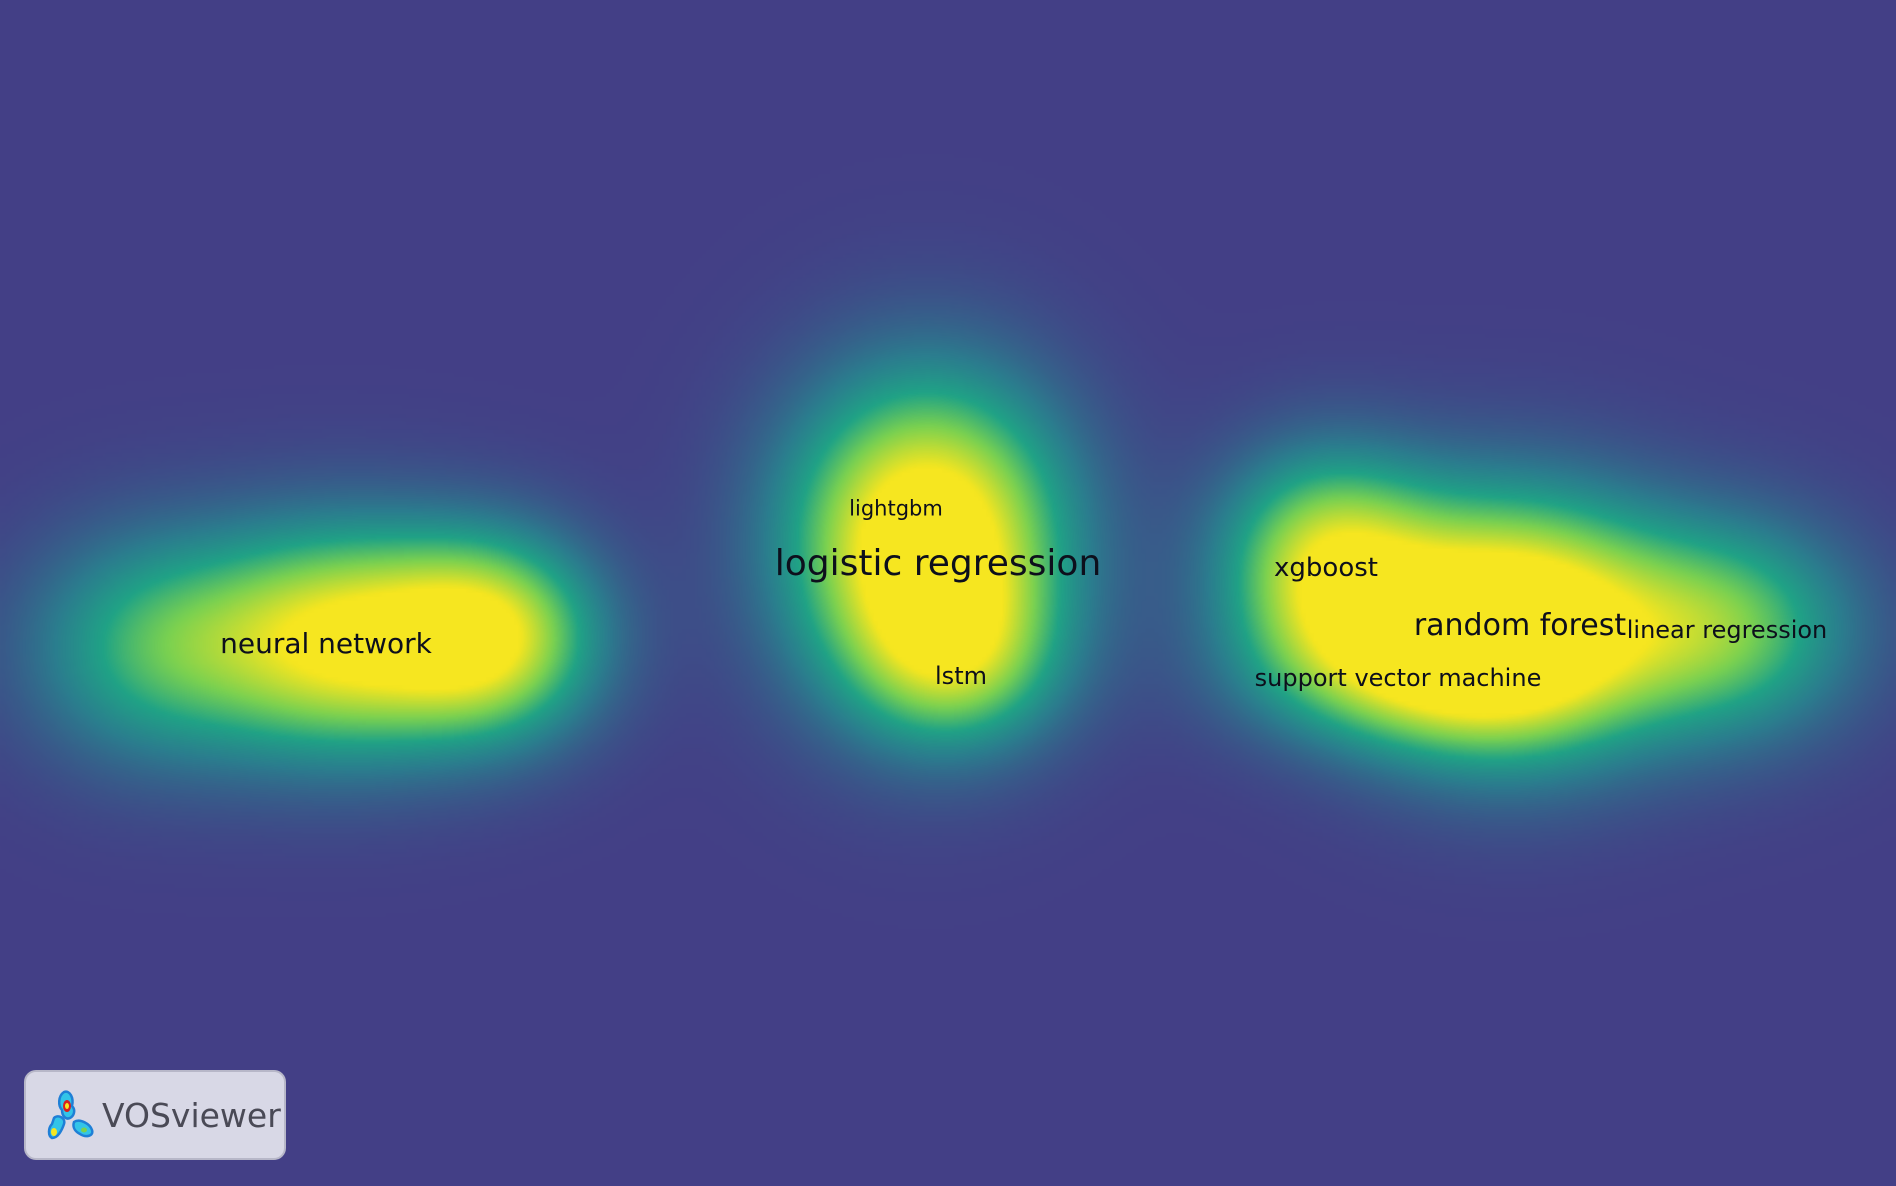 This screenshot has height=1186, width=1896. I want to click on term-label-xgboost: xgboost, so click(1326, 568).